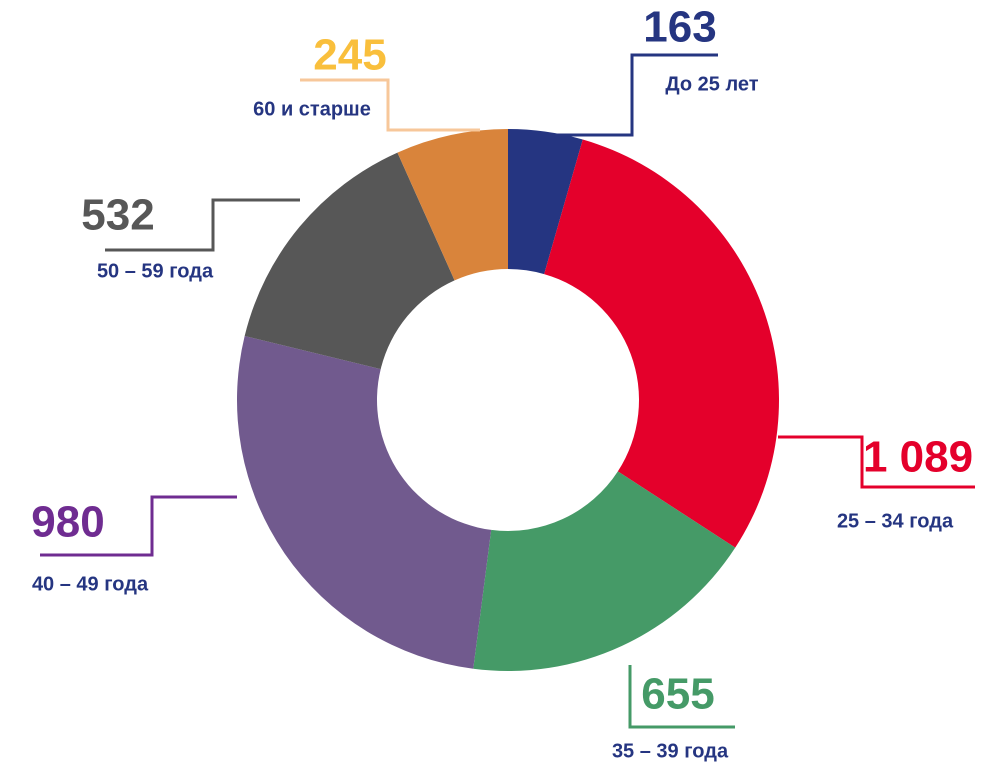  I want to click on value-label: 655, so click(677, 694).